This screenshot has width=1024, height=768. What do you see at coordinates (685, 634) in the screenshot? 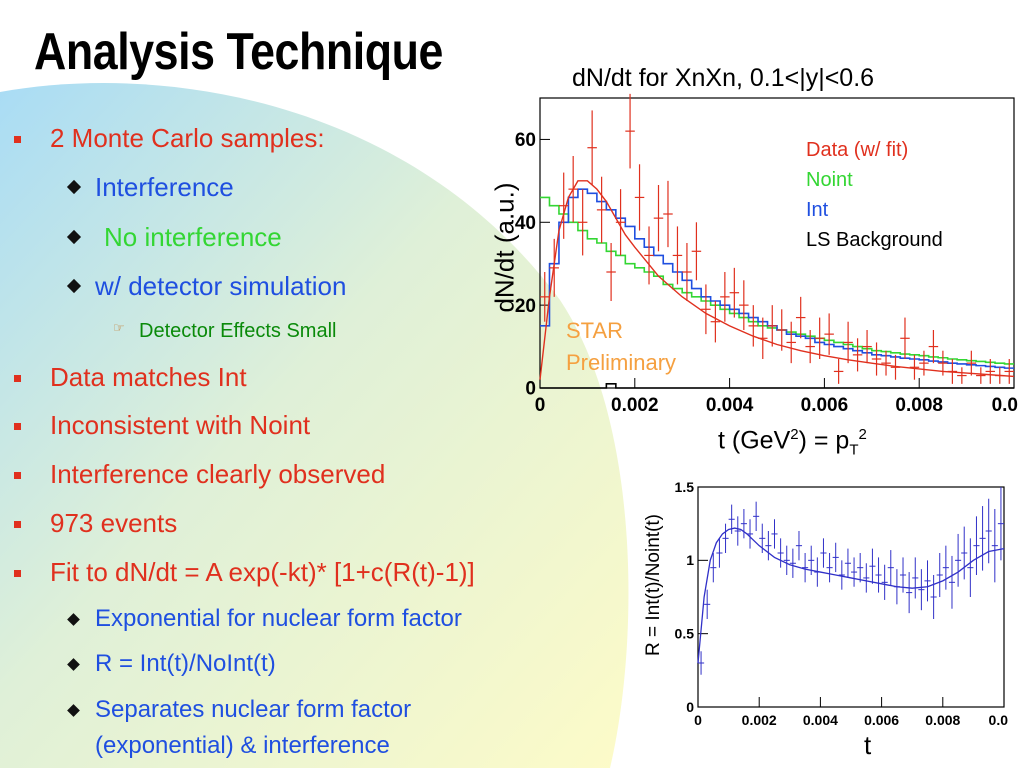
I see `ratio-y-tick-label: 0.5` at bounding box center [685, 634].